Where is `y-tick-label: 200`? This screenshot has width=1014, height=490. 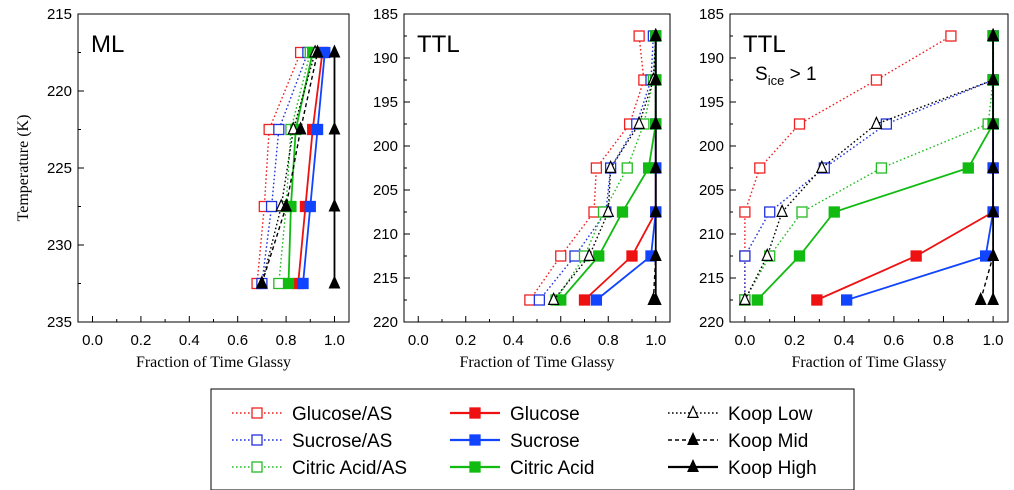 y-tick-label: 200 is located at coordinates (711, 146).